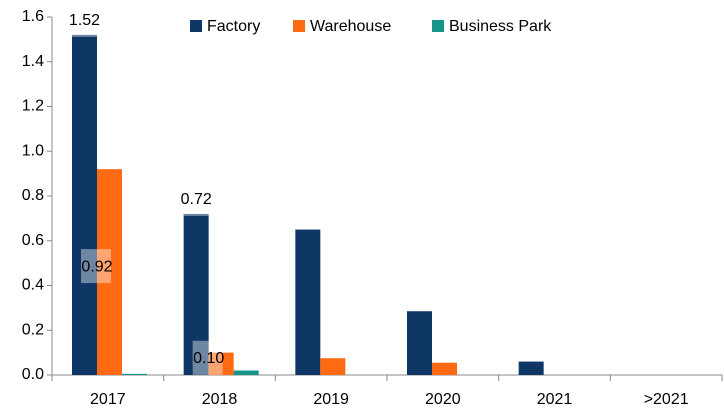 The width and height of the screenshot is (724, 417). What do you see at coordinates (33, 285) in the screenshot?
I see `y-tick-label: 0.4` at bounding box center [33, 285].